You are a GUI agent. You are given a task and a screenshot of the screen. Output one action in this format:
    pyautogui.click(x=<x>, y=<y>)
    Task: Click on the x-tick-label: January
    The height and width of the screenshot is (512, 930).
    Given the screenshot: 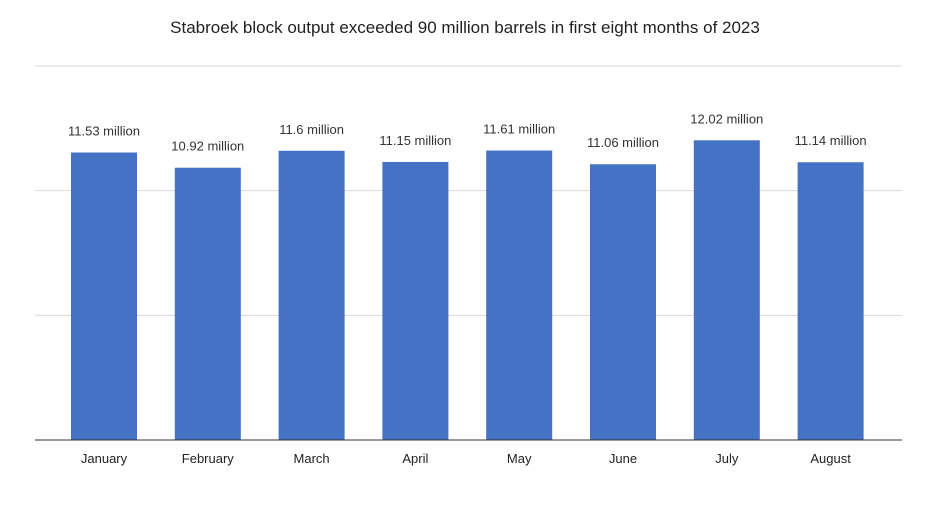 What is the action you would take?
    pyautogui.click(x=104, y=458)
    